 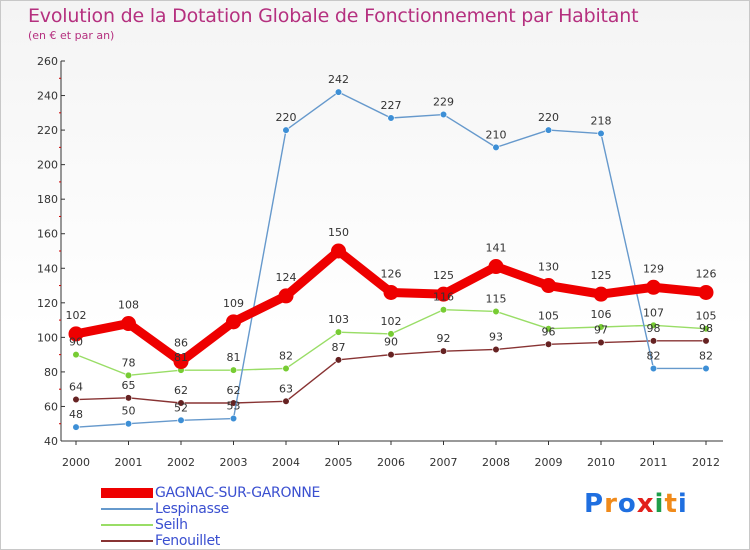 What do you see at coordinates (47, 130) in the screenshot?
I see `y-tick-label: 220` at bounding box center [47, 130].